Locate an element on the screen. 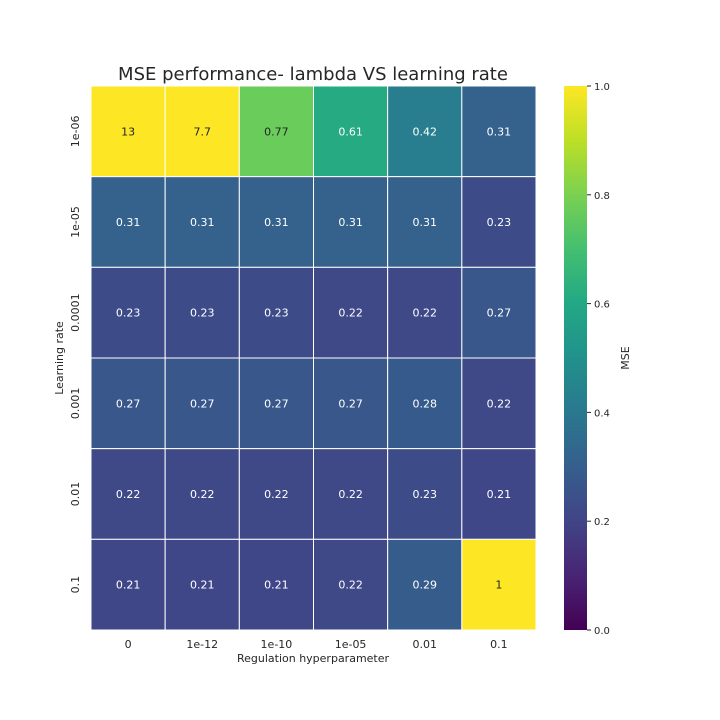 The image size is (720, 720). cell-annotation: 0.61 is located at coordinates (350, 131).